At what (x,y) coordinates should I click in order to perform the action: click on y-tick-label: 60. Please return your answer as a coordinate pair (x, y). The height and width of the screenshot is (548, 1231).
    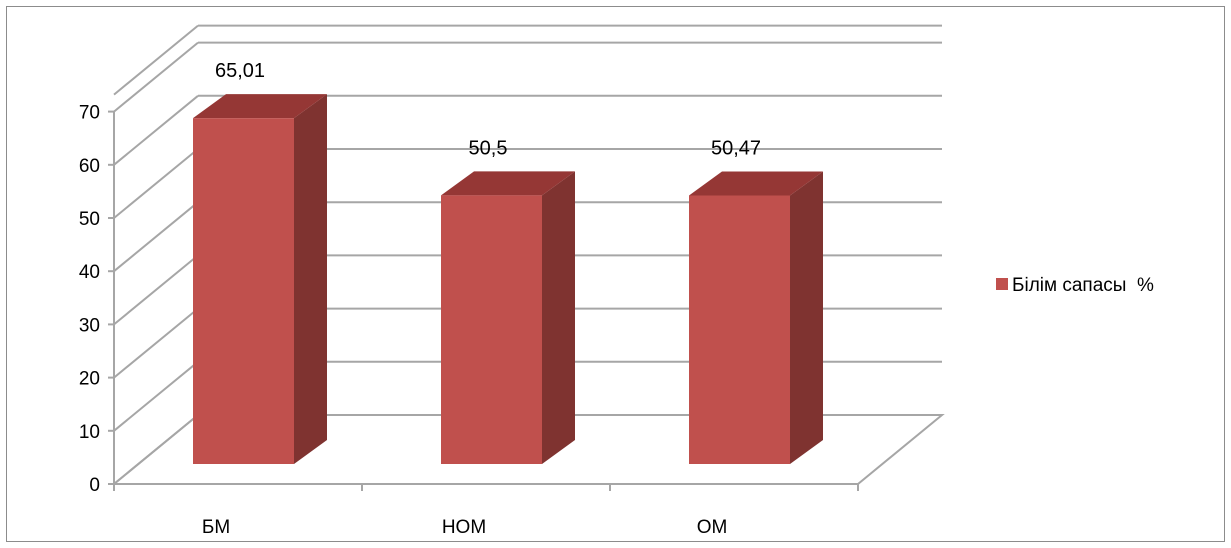
    Looking at the image, I should click on (89, 166).